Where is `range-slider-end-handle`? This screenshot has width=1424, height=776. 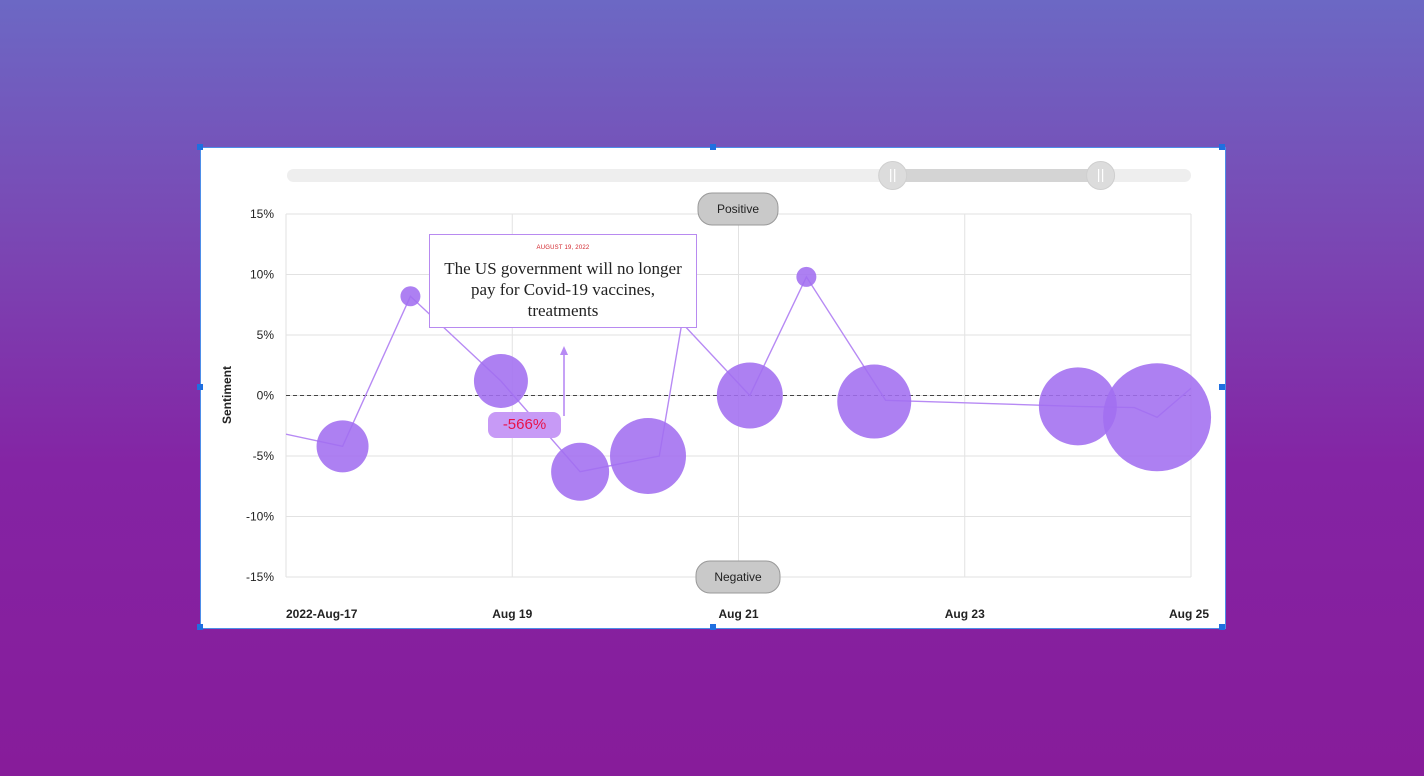
range-slider-end-handle is located at coordinates (1101, 175).